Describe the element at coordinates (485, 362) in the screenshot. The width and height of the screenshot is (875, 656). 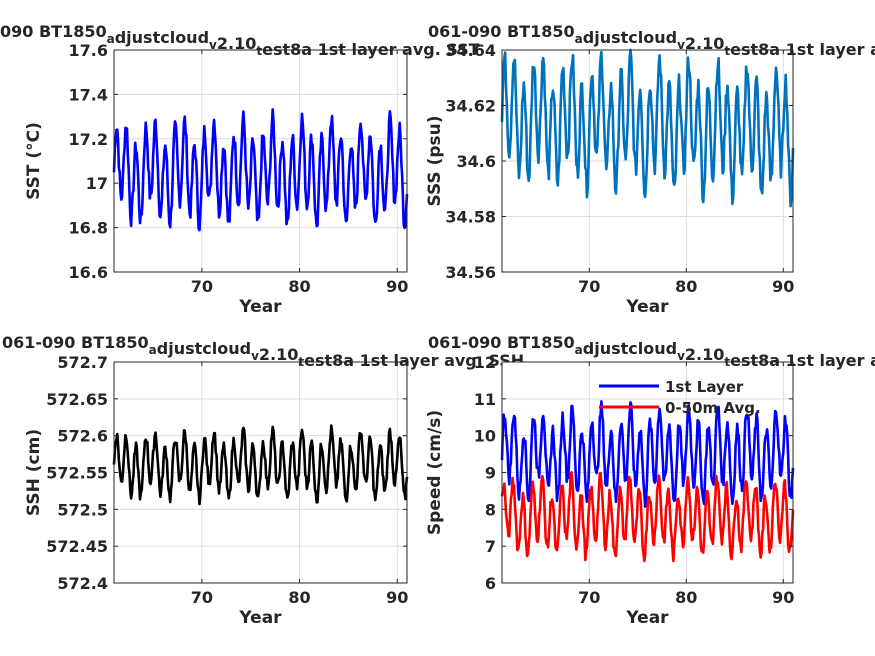
I see `y-tick-label: 12` at that location.